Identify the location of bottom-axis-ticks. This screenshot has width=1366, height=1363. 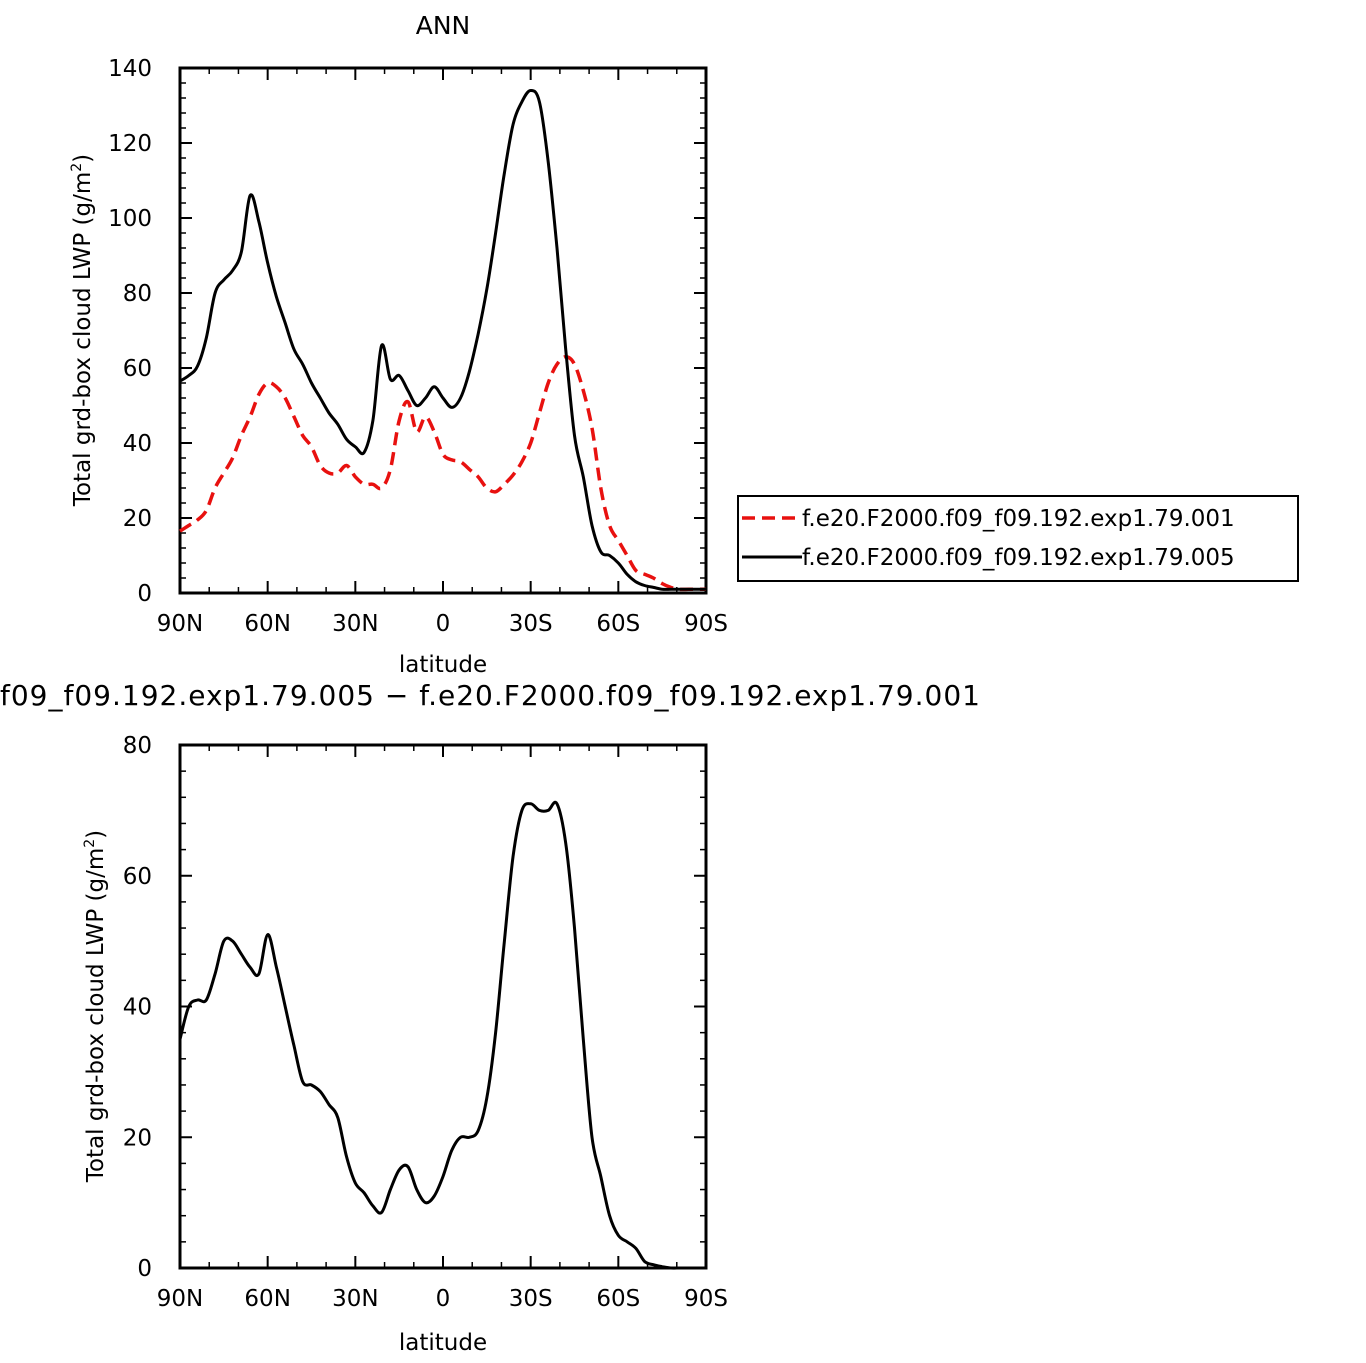
(443, 1006).